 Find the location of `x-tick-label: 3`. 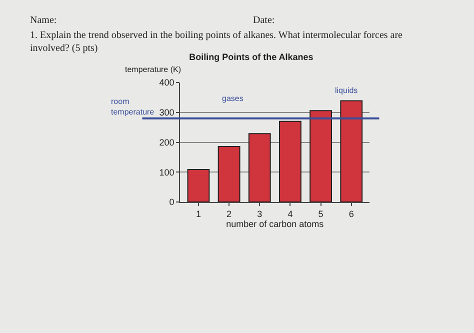

x-tick-label: 3 is located at coordinates (259, 213).